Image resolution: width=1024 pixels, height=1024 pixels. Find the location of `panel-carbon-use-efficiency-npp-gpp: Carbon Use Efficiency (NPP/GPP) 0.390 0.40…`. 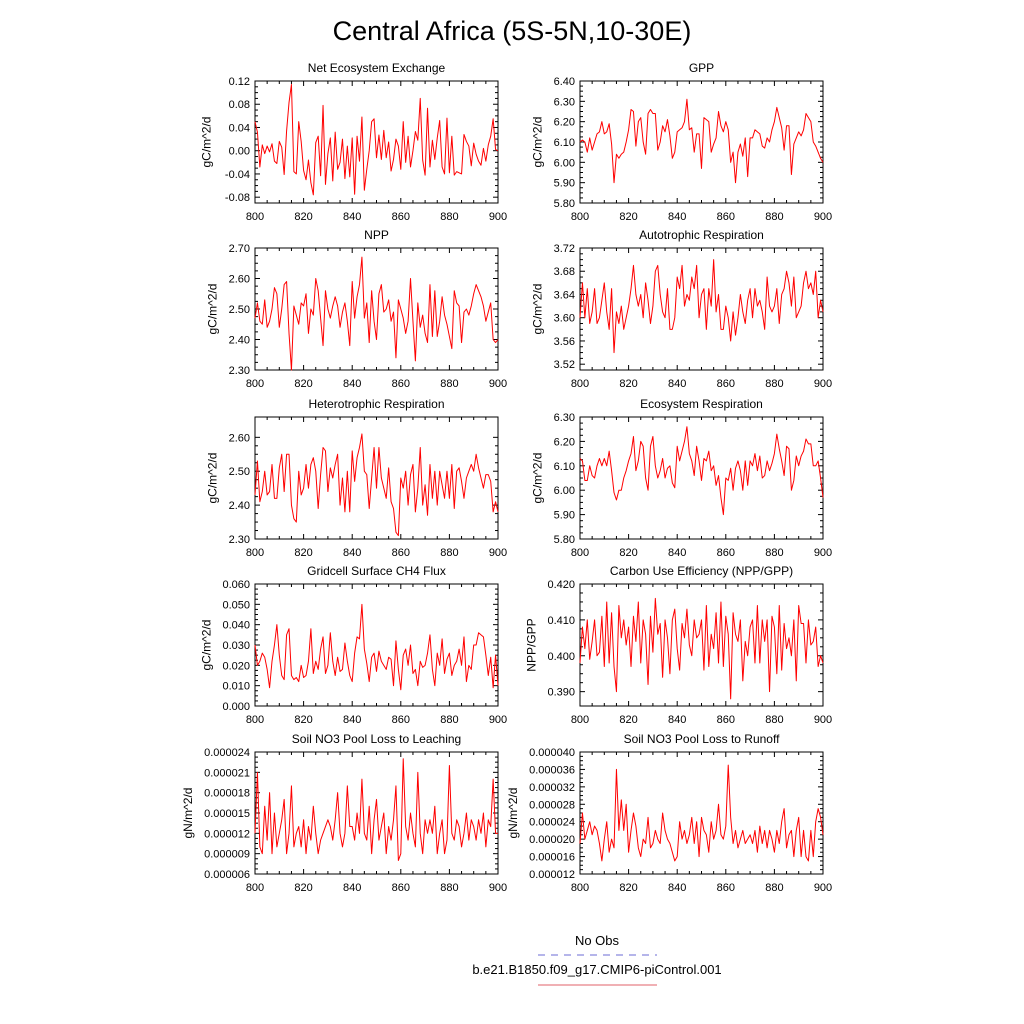

panel-carbon-use-efficiency-npp-gpp: Carbon Use Efficiency (NPP/GPP) 0.390 0.40… is located at coordinates (679, 645).